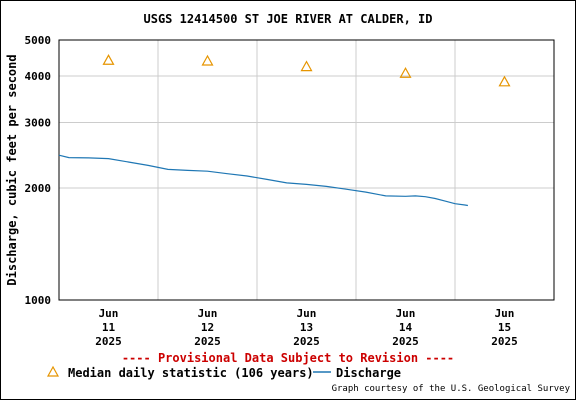 This screenshot has height=400, width=576. What do you see at coordinates (109, 327) in the screenshot?
I see `x-tick-label: 11` at bounding box center [109, 327].